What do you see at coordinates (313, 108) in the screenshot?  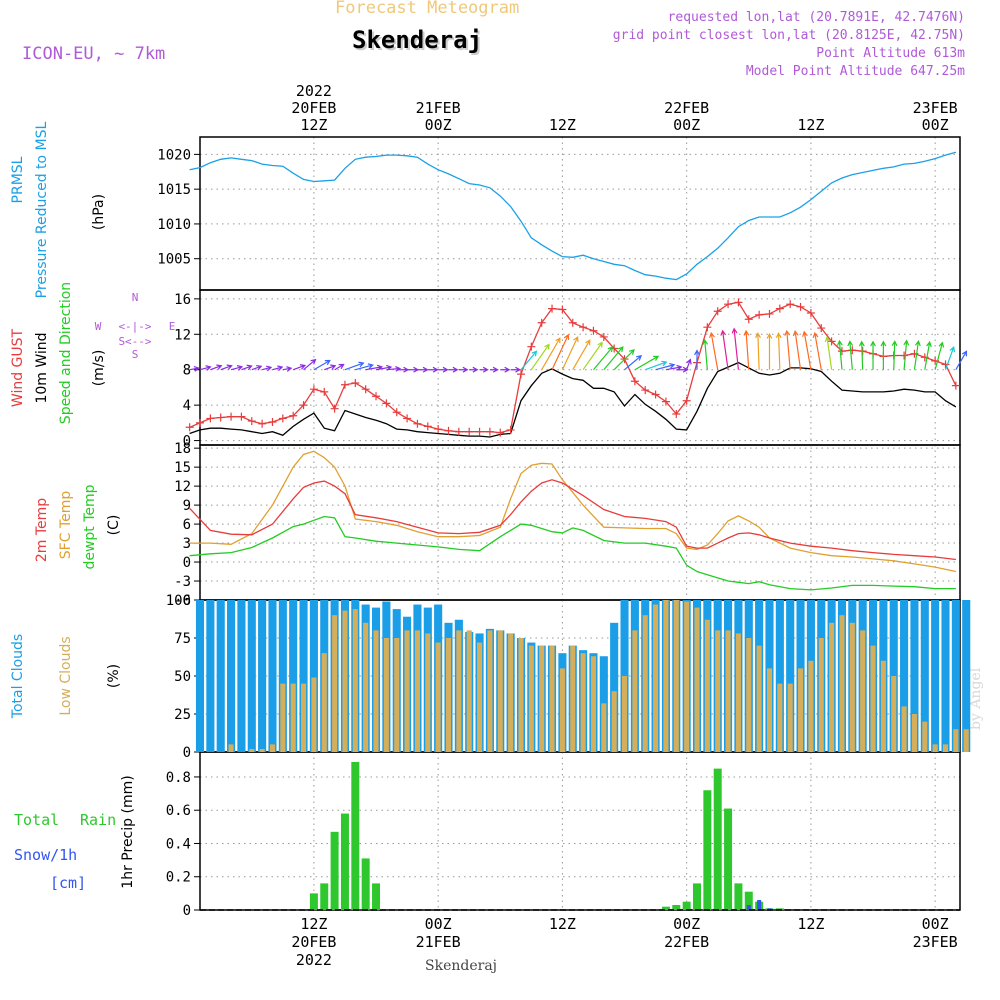 I see `top-axis-label: 20FEB` at bounding box center [313, 108].